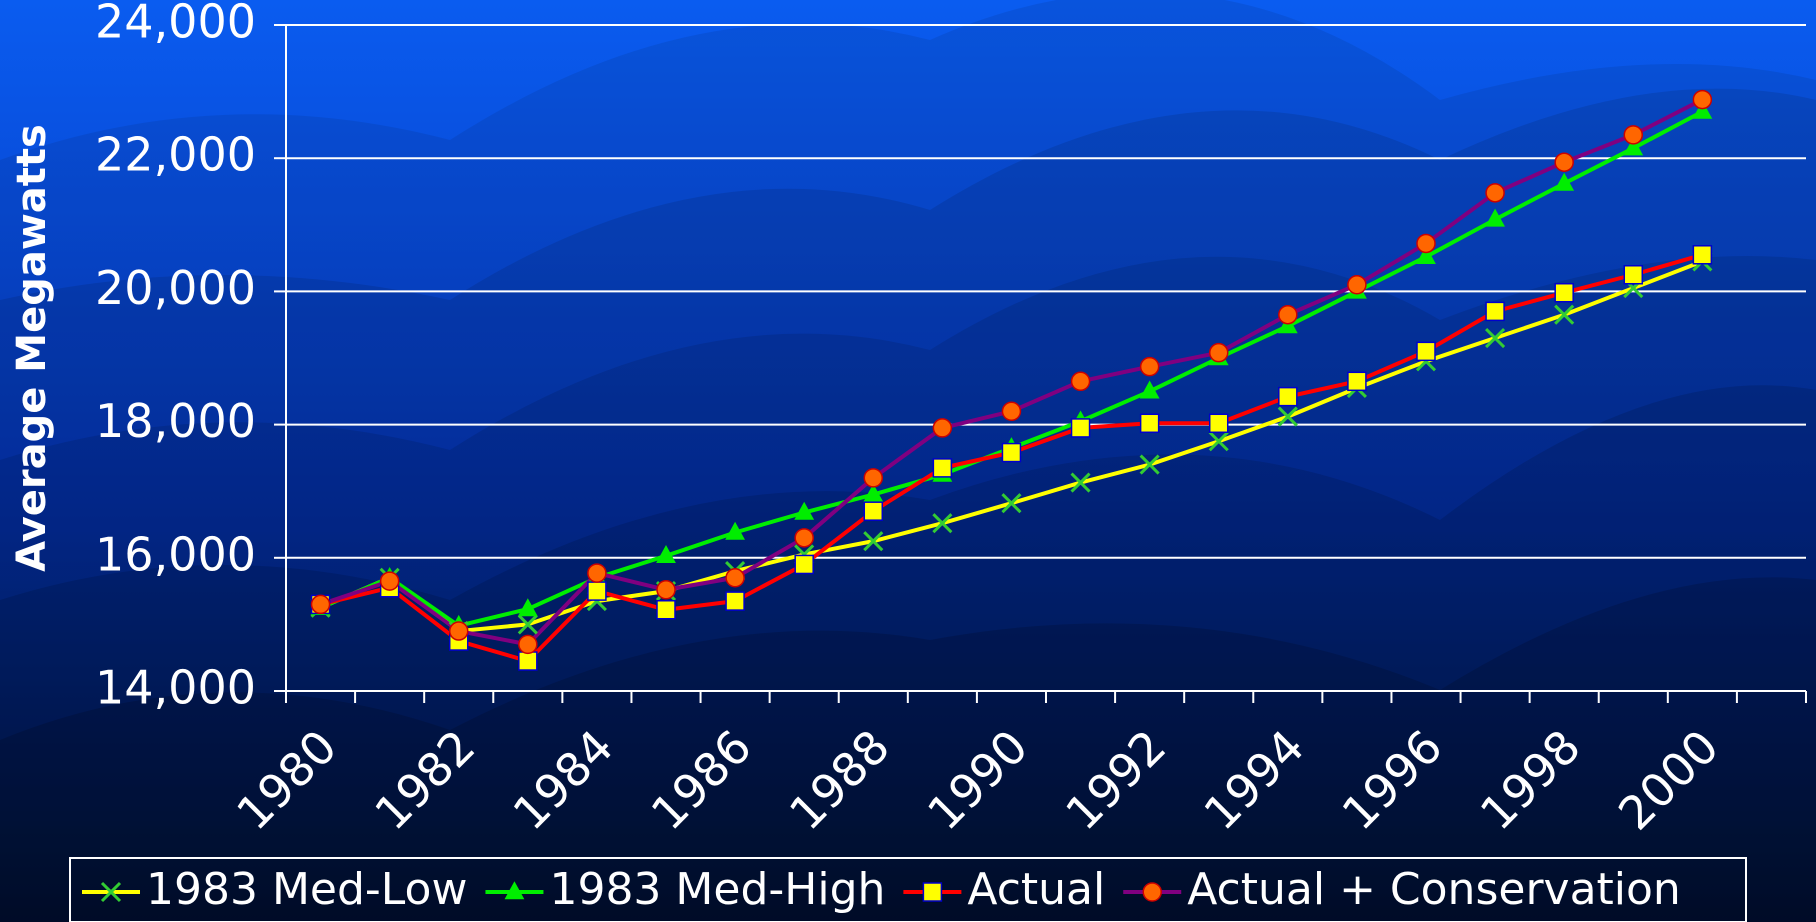 This screenshot has width=1816, height=922. What do you see at coordinates (306, 889) in the screenshot?
I see `legend-label: 1983 Med-Low` at bounding box center [306, 889].